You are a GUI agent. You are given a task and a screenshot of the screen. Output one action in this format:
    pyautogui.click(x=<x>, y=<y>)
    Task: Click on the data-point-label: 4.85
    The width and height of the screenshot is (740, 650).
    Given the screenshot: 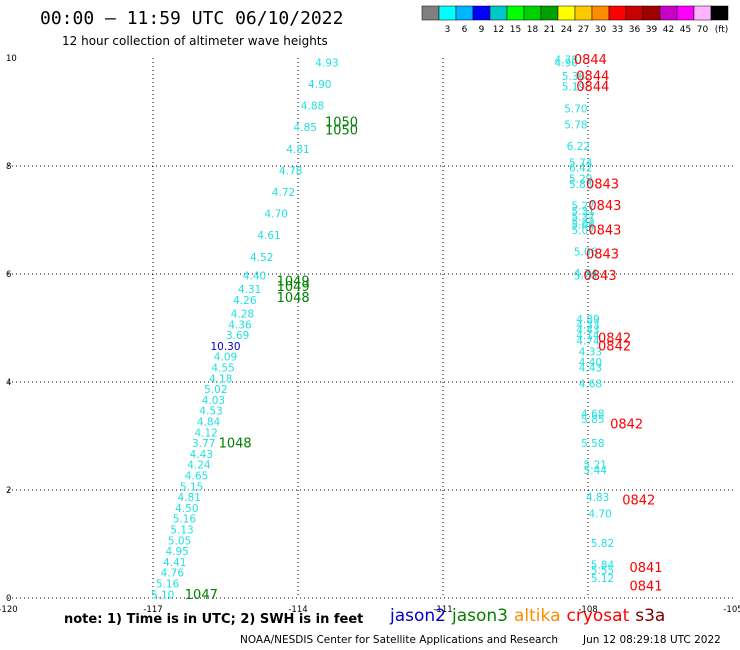 What is the action you would take?
    pyautogui.click(x=305, y=128)
    